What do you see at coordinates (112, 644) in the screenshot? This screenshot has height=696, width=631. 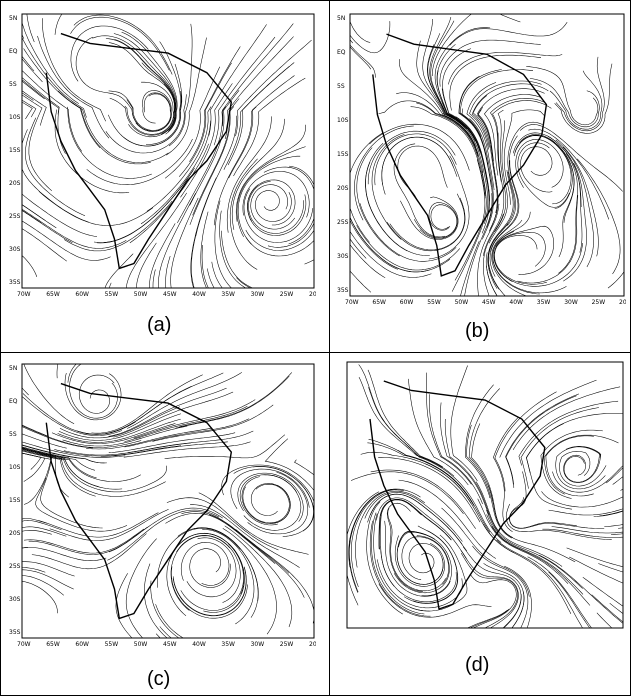 I see `x-tick-label: 55W` at bounding box center [112, 644].